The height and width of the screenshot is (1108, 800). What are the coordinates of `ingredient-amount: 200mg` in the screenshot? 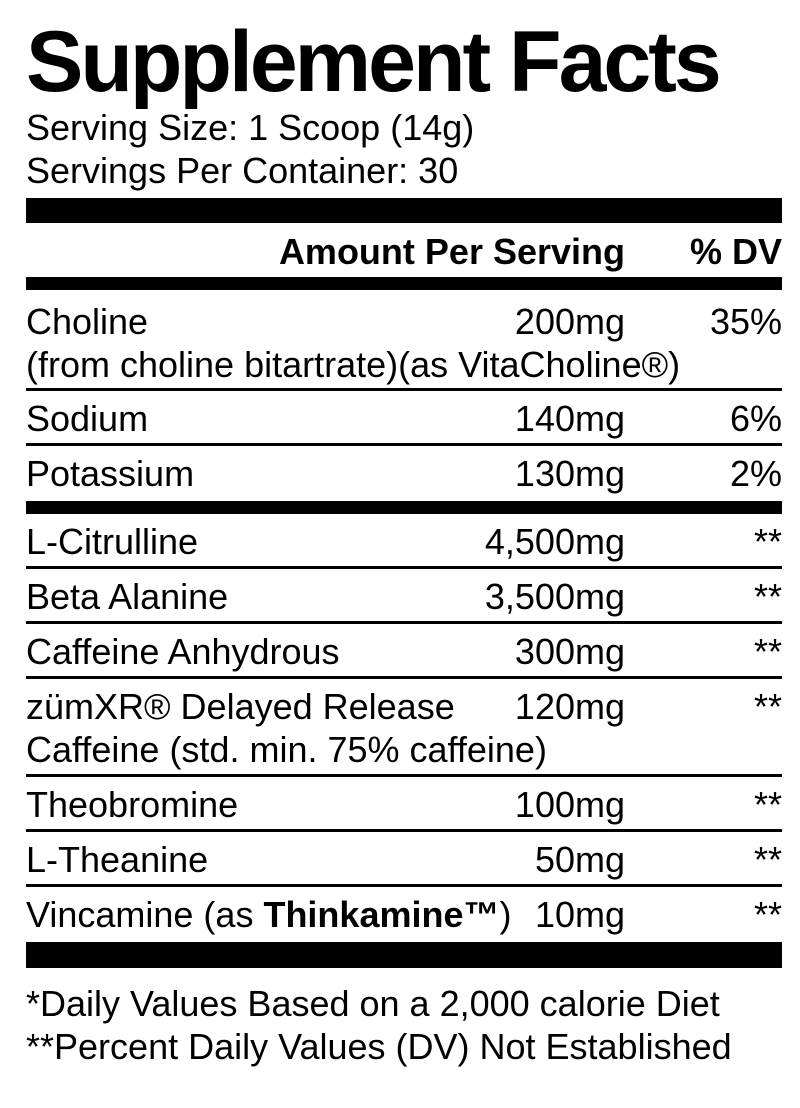 It's located at (569, 321).